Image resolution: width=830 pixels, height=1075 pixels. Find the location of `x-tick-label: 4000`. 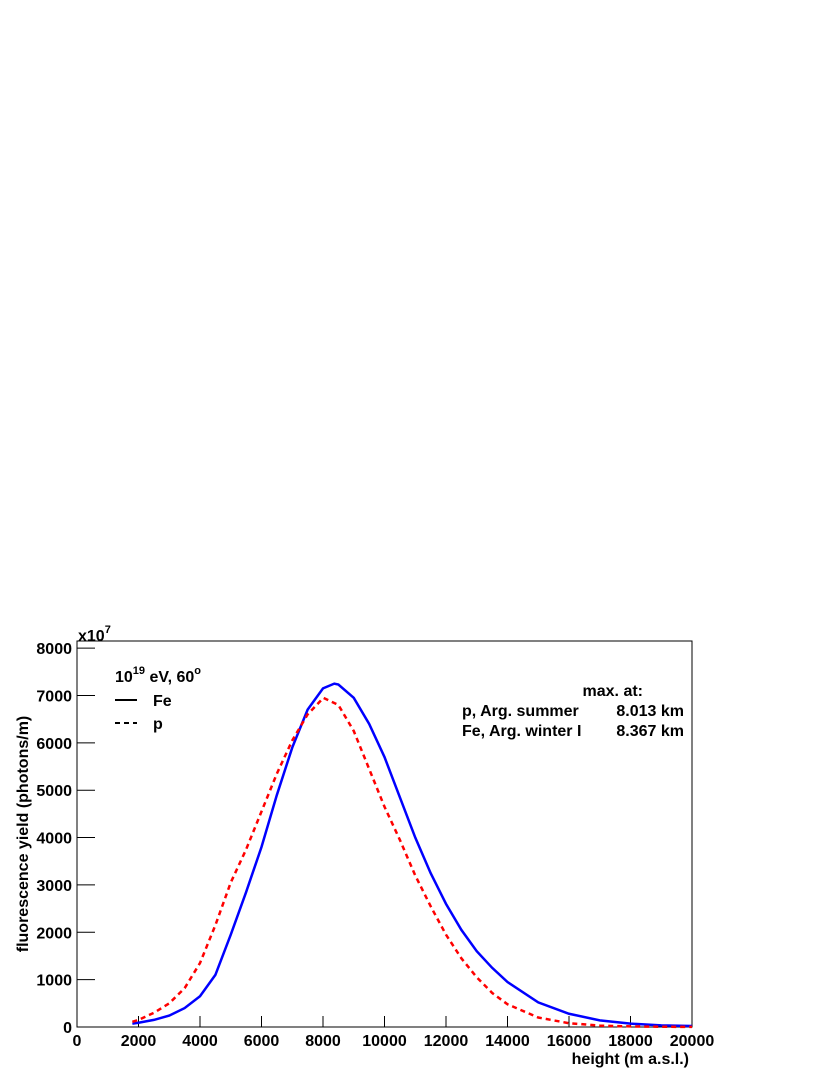

x-tick-label: 4000 is located at coordinates (200, 1041).